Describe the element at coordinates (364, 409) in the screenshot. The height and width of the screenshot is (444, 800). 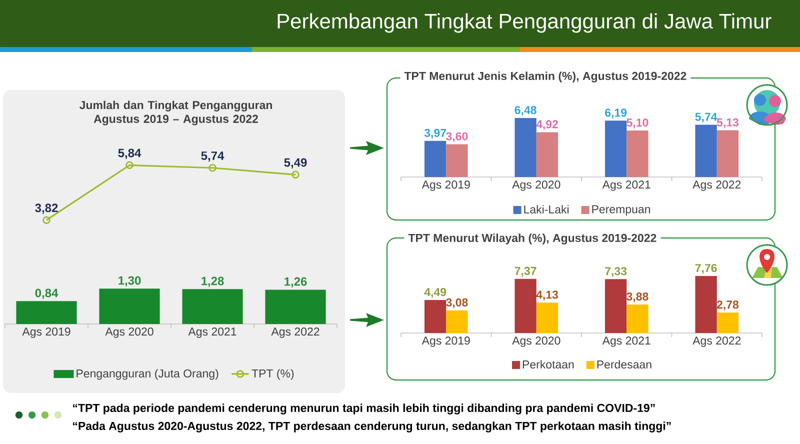
I see `text: “TPT pada periode pandemi cenderung menurun tapi masih lebih tinggi dibanding pra pandemi COVID-19”` at that location.